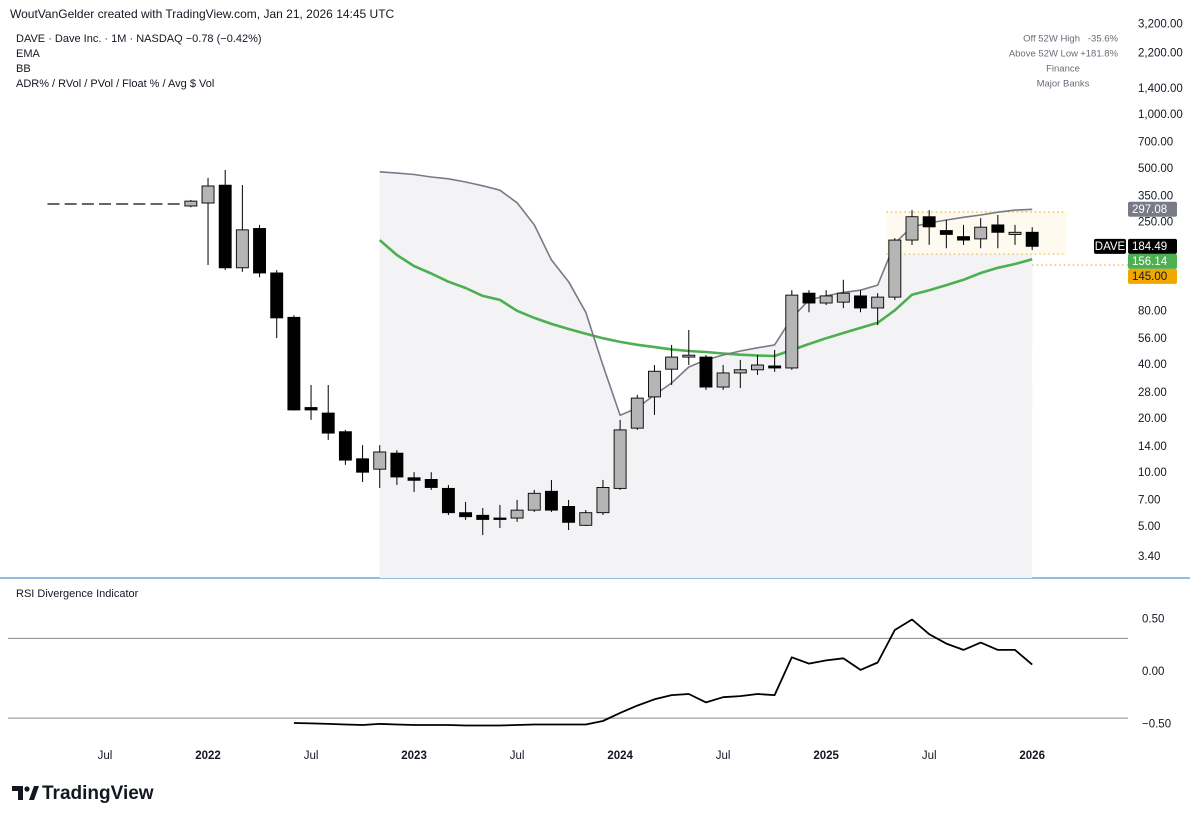 The image size is (1200, 819). I want to click on price-badge-label: 297.08, so click(1149, 210).